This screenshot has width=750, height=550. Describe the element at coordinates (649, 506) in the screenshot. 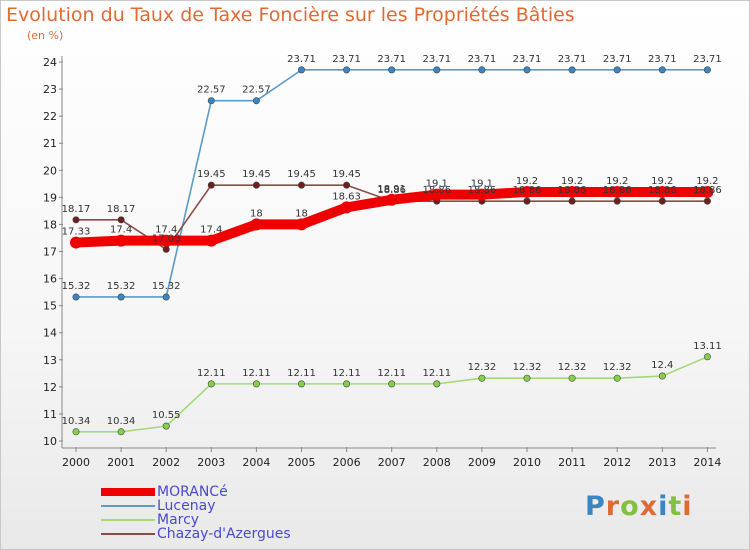

I see `logo-letter: x` at that location.